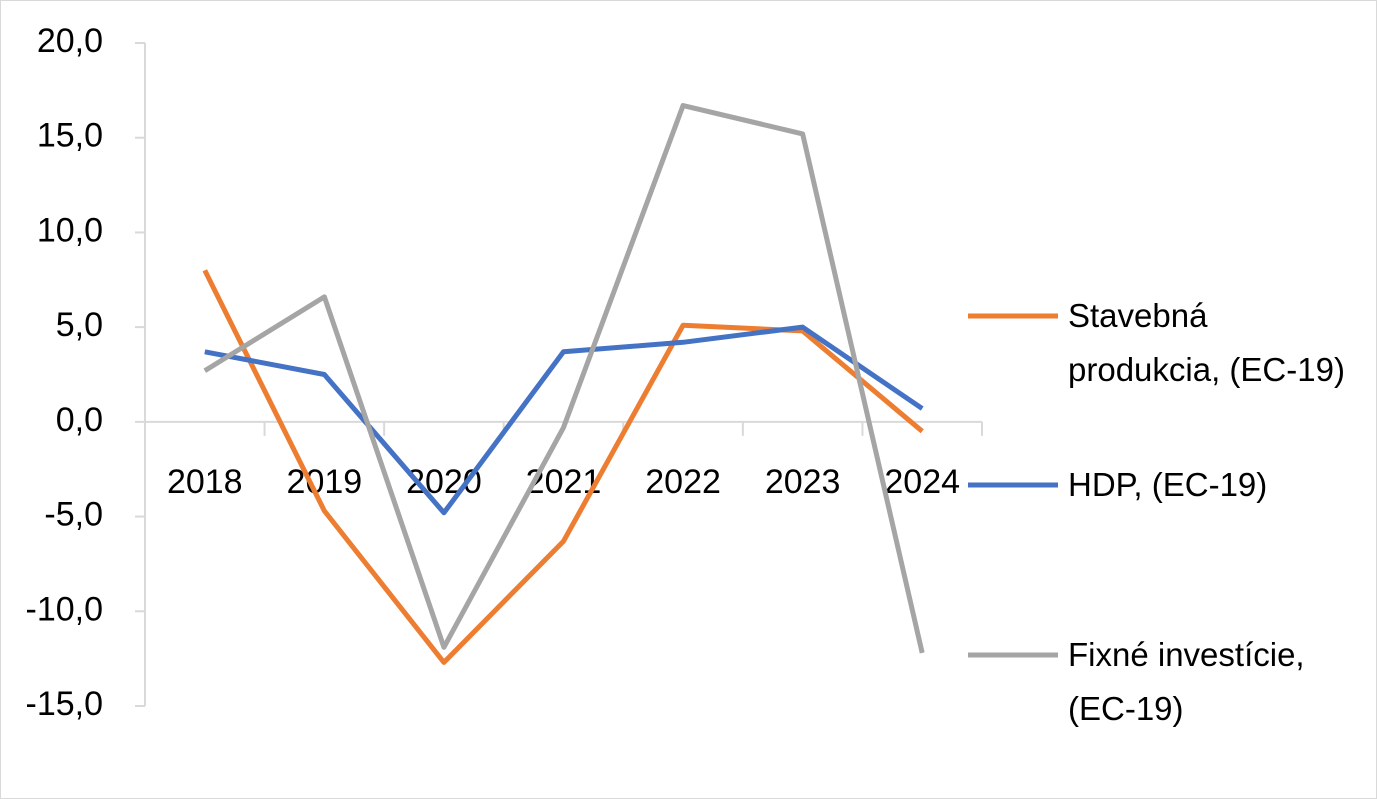 The width and height of the screenshot is (1377, 799). What do you see at coordinates (70, 41) in the screenshot?
I see `y-tick-label: 20,0` at bounding box center [70, 41].